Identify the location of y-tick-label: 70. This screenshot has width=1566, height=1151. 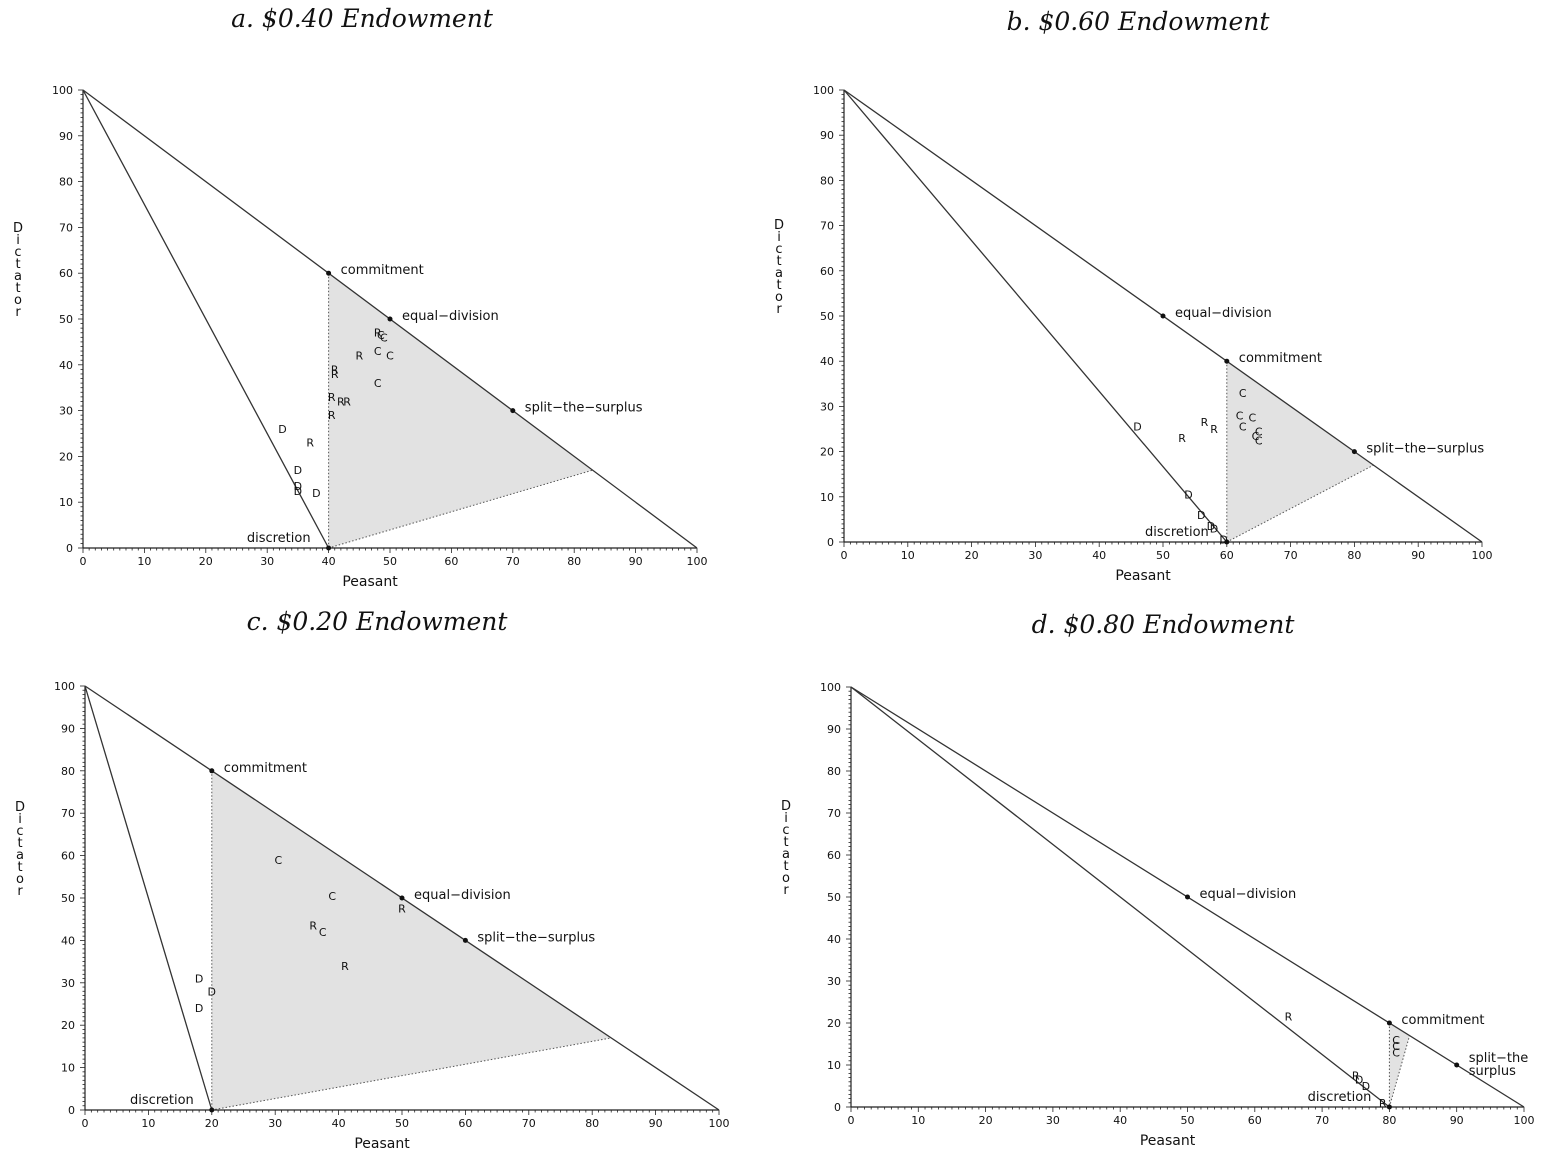
(834, 813).